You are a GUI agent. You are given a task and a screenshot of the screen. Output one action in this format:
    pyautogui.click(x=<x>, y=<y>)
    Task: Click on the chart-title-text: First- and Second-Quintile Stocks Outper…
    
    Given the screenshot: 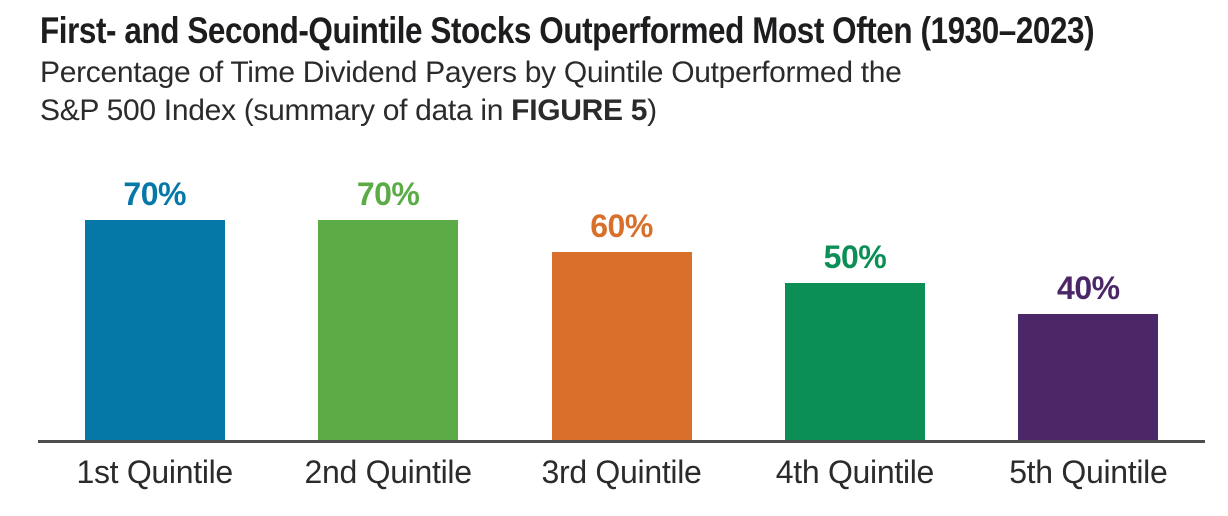 What is the action you would take?
    pyautogui.click(x=567, y=30)
    